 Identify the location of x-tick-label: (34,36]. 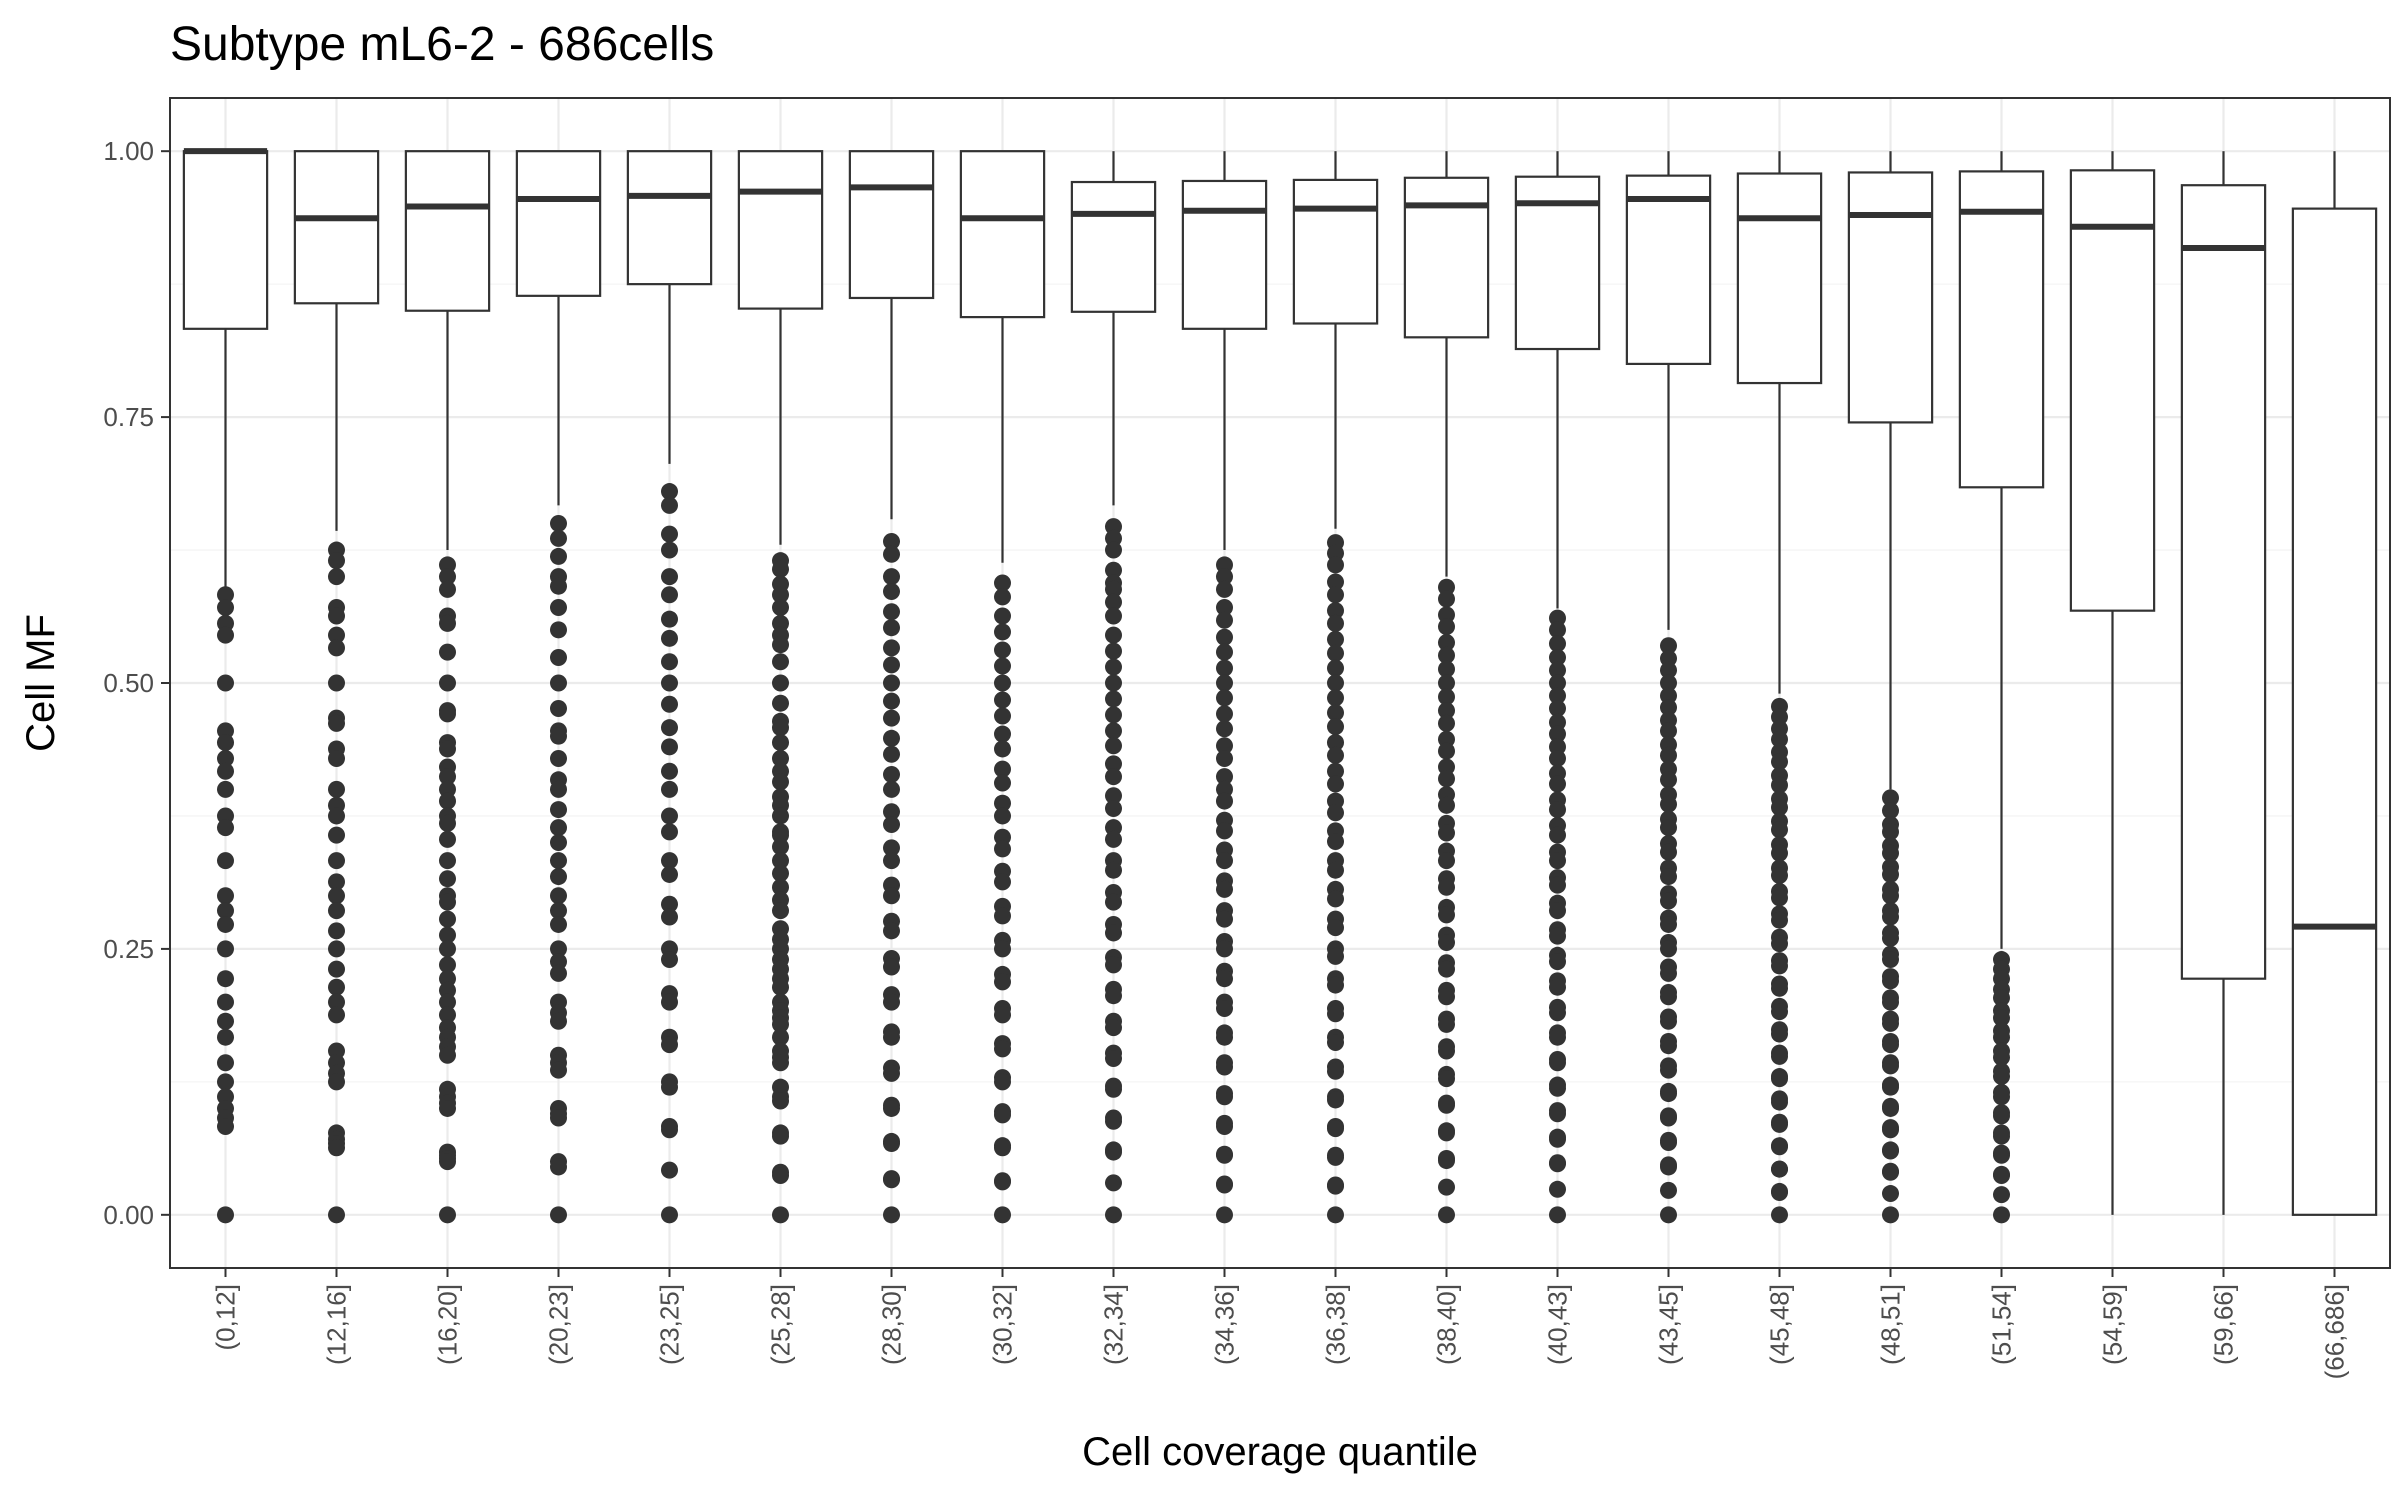
(1225, 1324).